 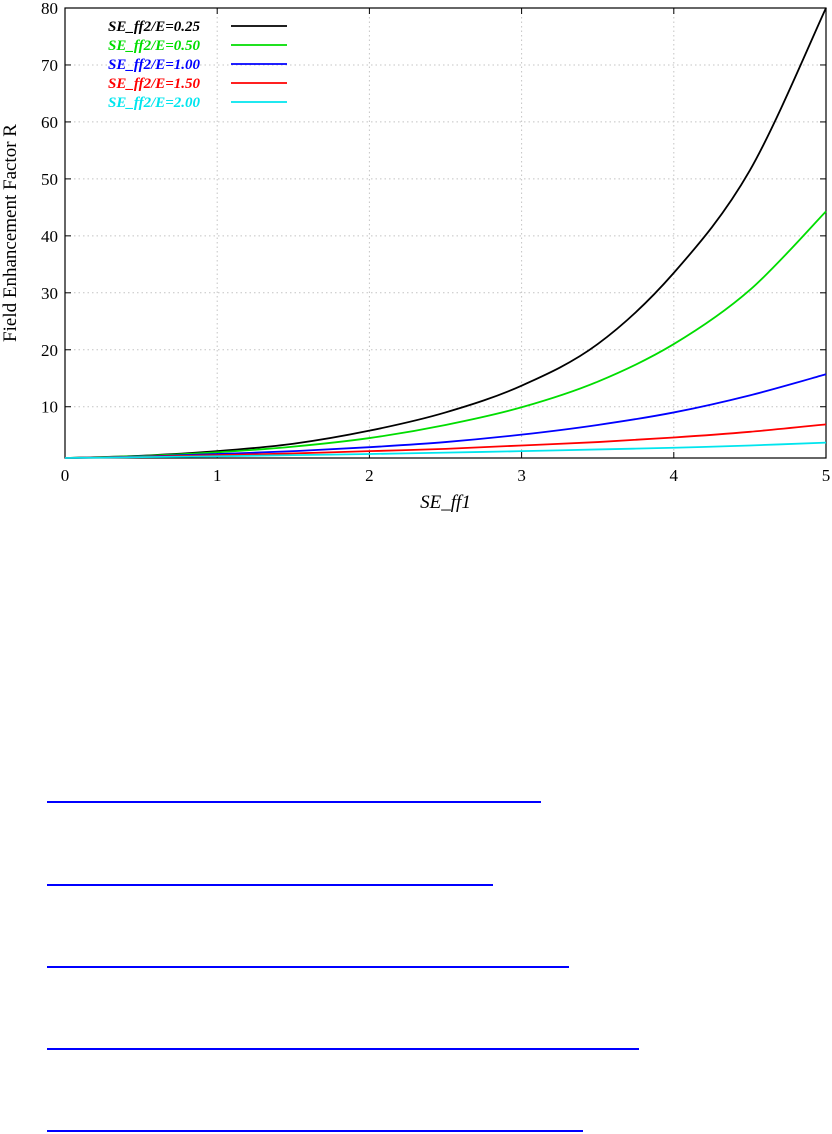 I want to click on x-tick-label: 0, so click(x=65, y=475).